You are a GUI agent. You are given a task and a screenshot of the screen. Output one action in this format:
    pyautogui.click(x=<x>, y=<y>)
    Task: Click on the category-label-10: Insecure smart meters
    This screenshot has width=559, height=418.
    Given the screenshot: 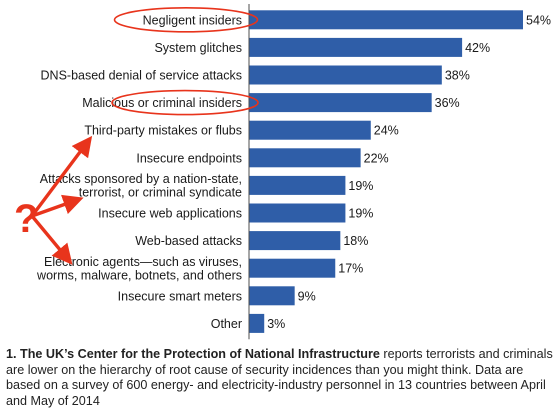 What is the action you would take?
    pyautogui.click(x=180, y=296)
    